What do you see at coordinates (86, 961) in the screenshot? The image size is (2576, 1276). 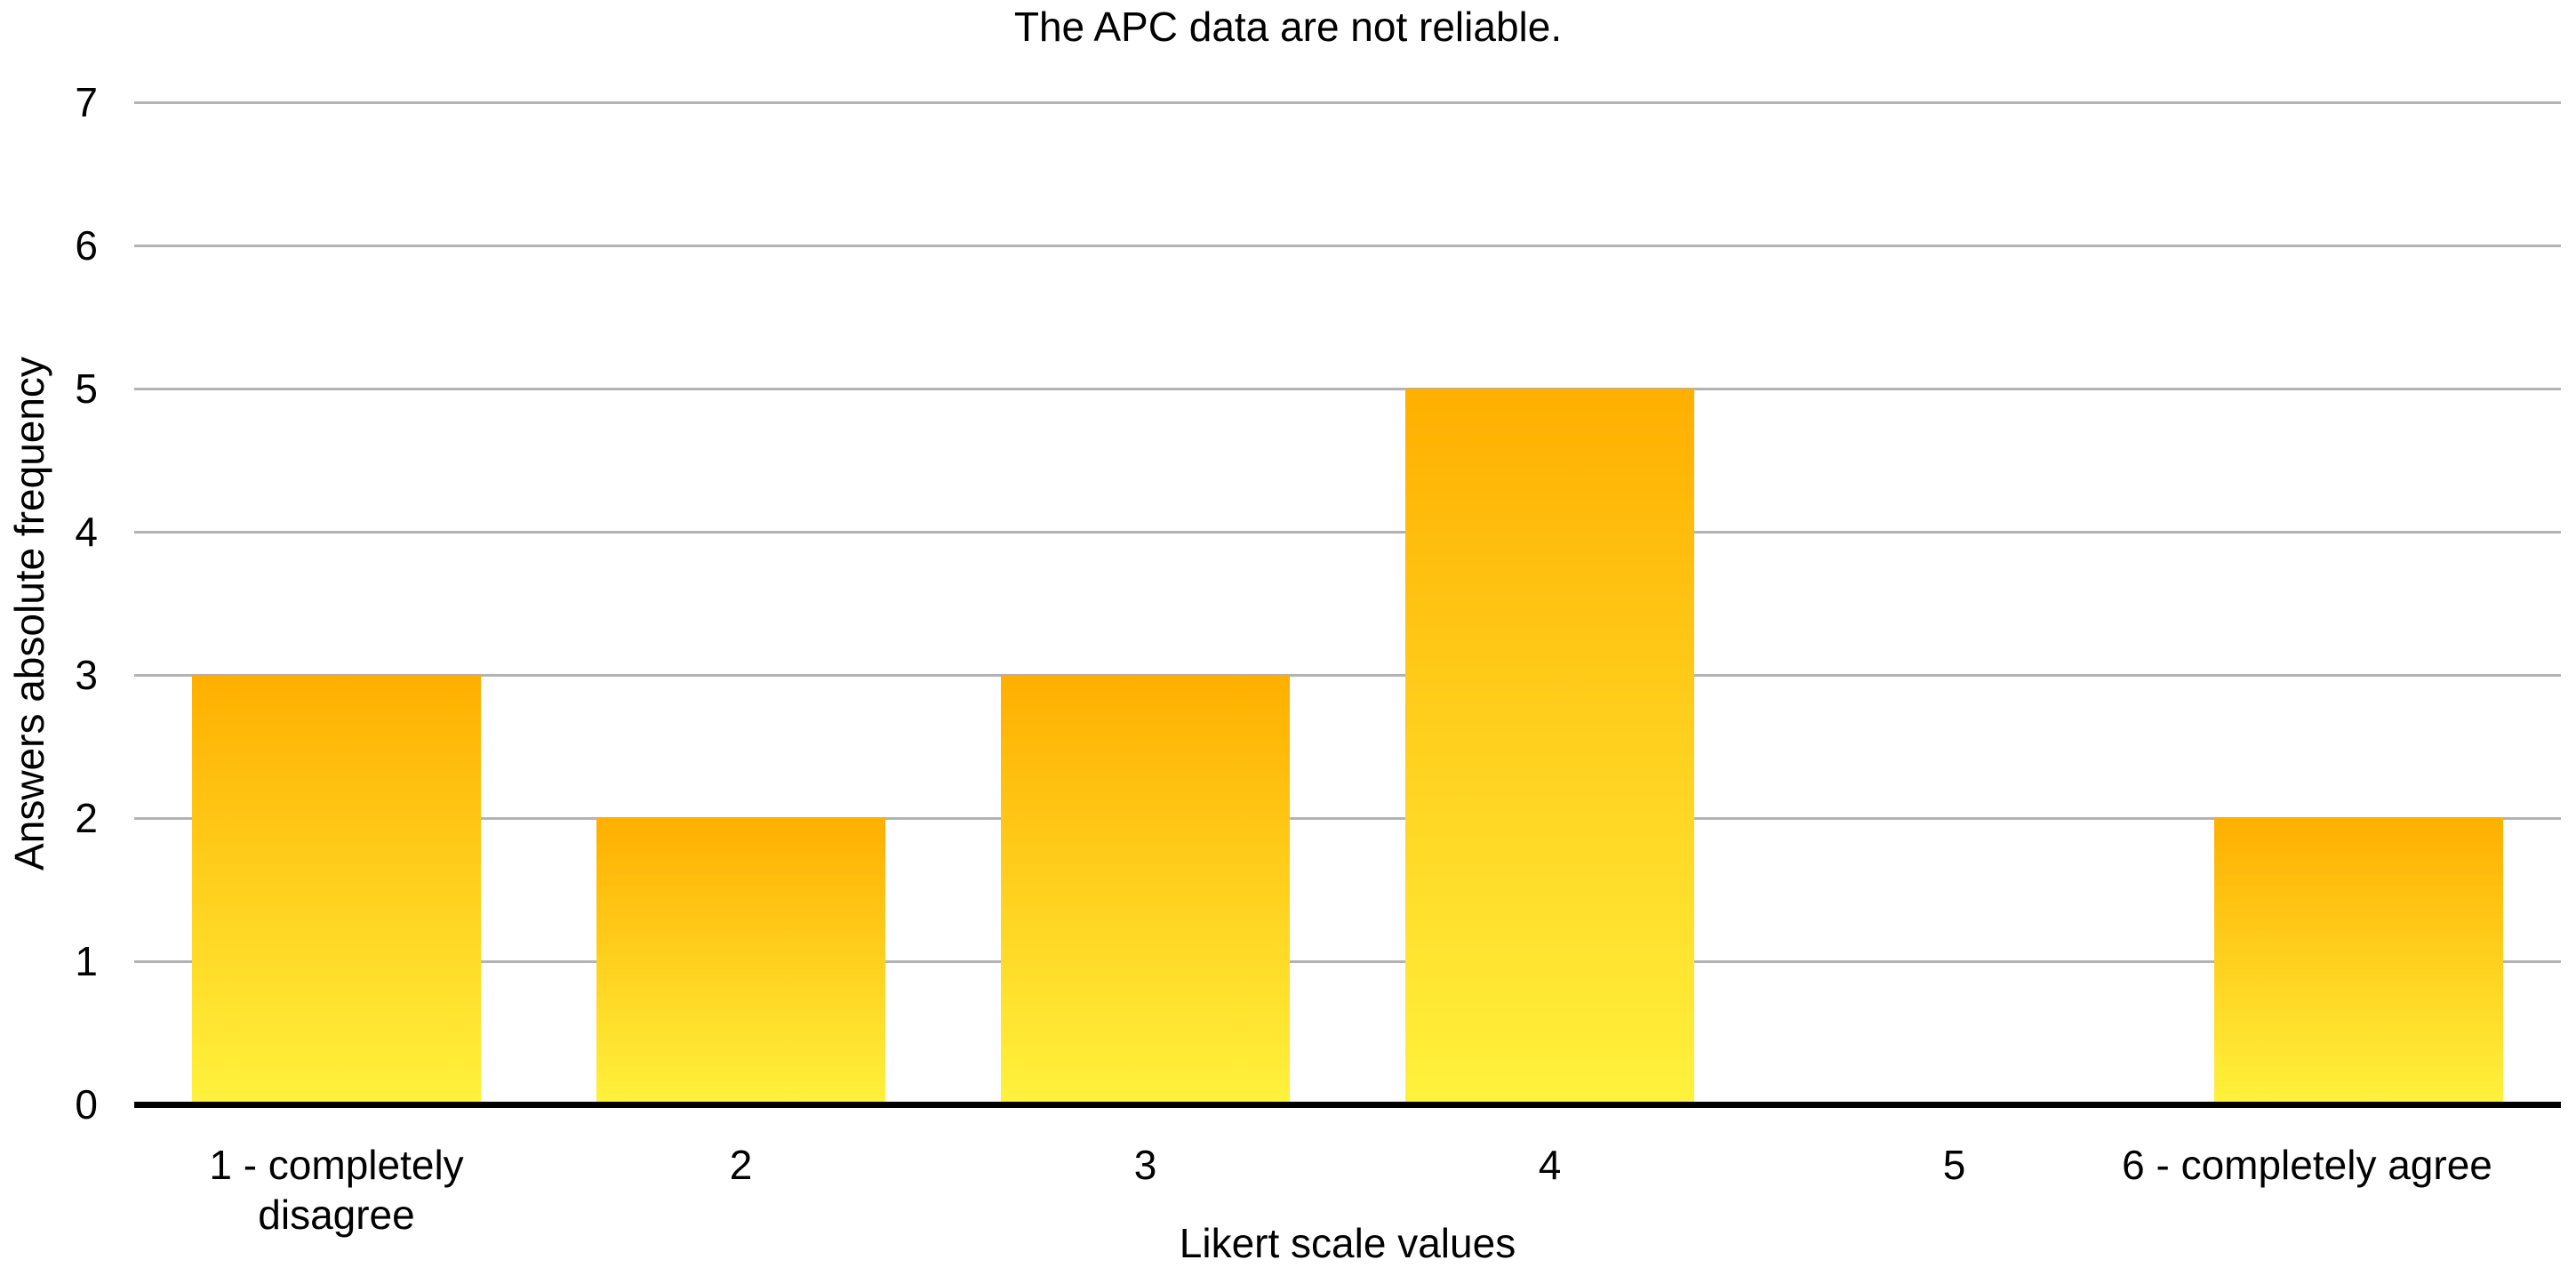 I see `y-tick-label: 1` at bounding box center [86, 961].